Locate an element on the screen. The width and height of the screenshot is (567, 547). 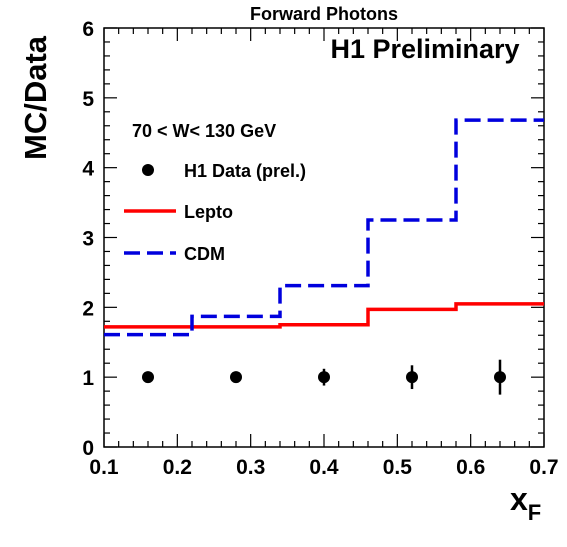
legend-label-lepto: Lepto is located at coordinates (208, 212).